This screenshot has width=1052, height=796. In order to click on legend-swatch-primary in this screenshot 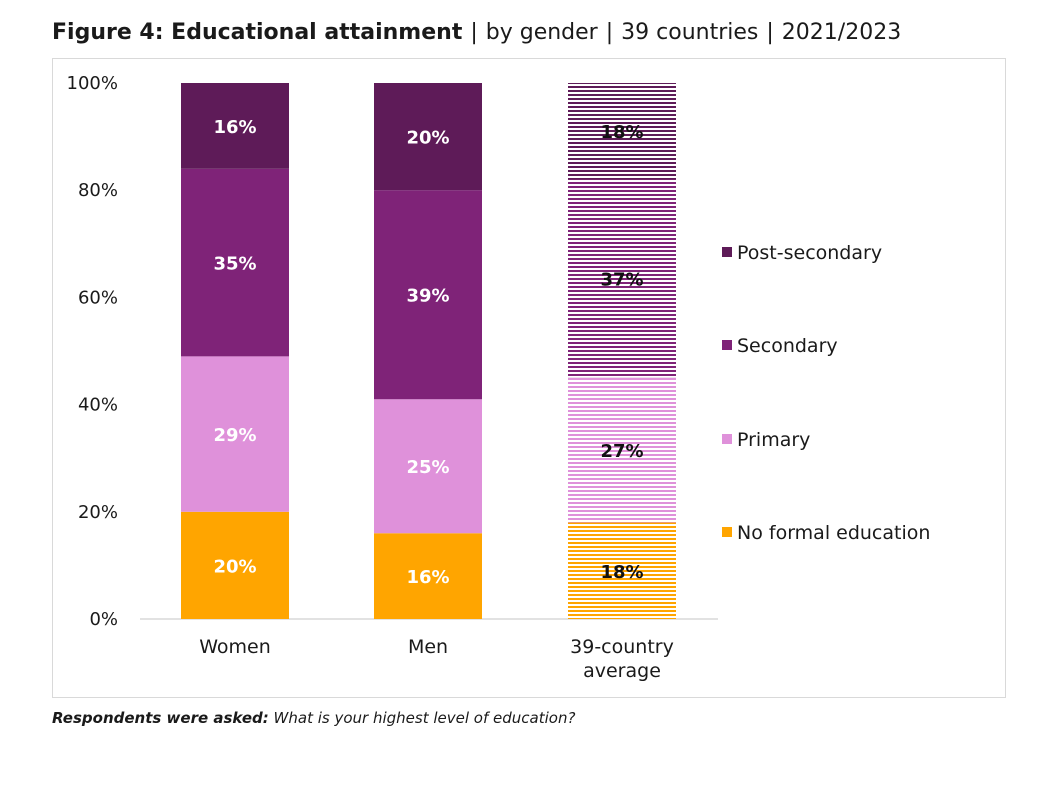, I will do `click(727, 439)`.